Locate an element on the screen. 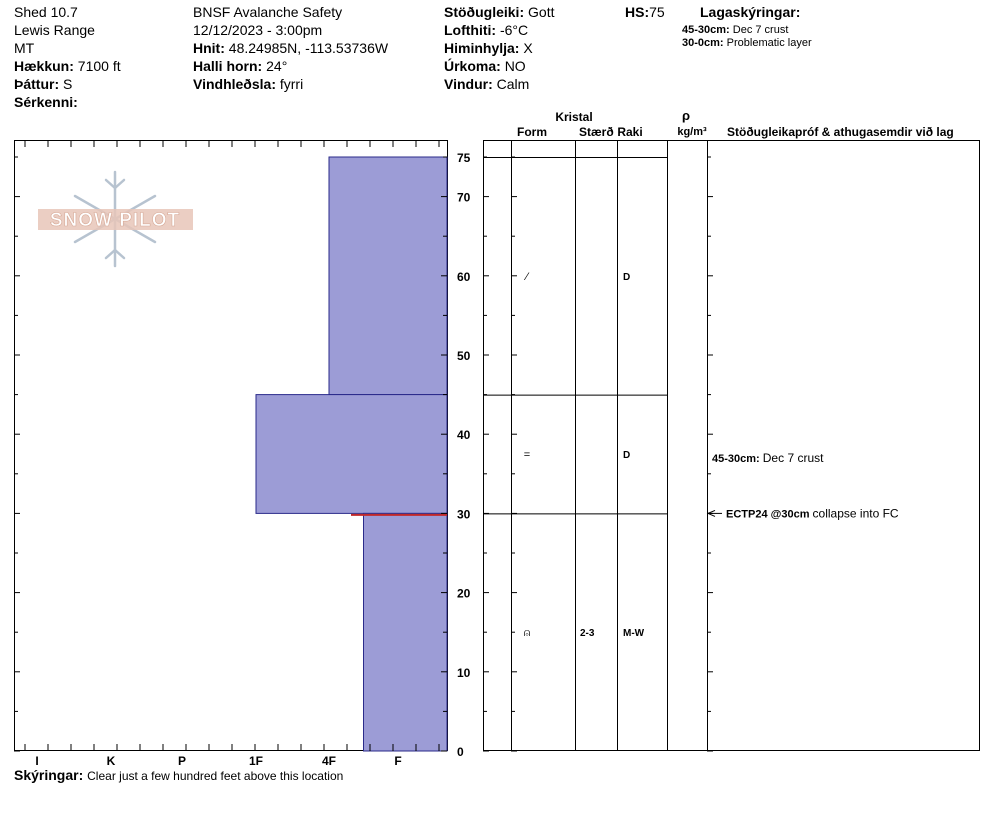 The image size is (994, 840). stability-test: ECTP24 @30cm collapse into FC is located at coordinates (812, 513).